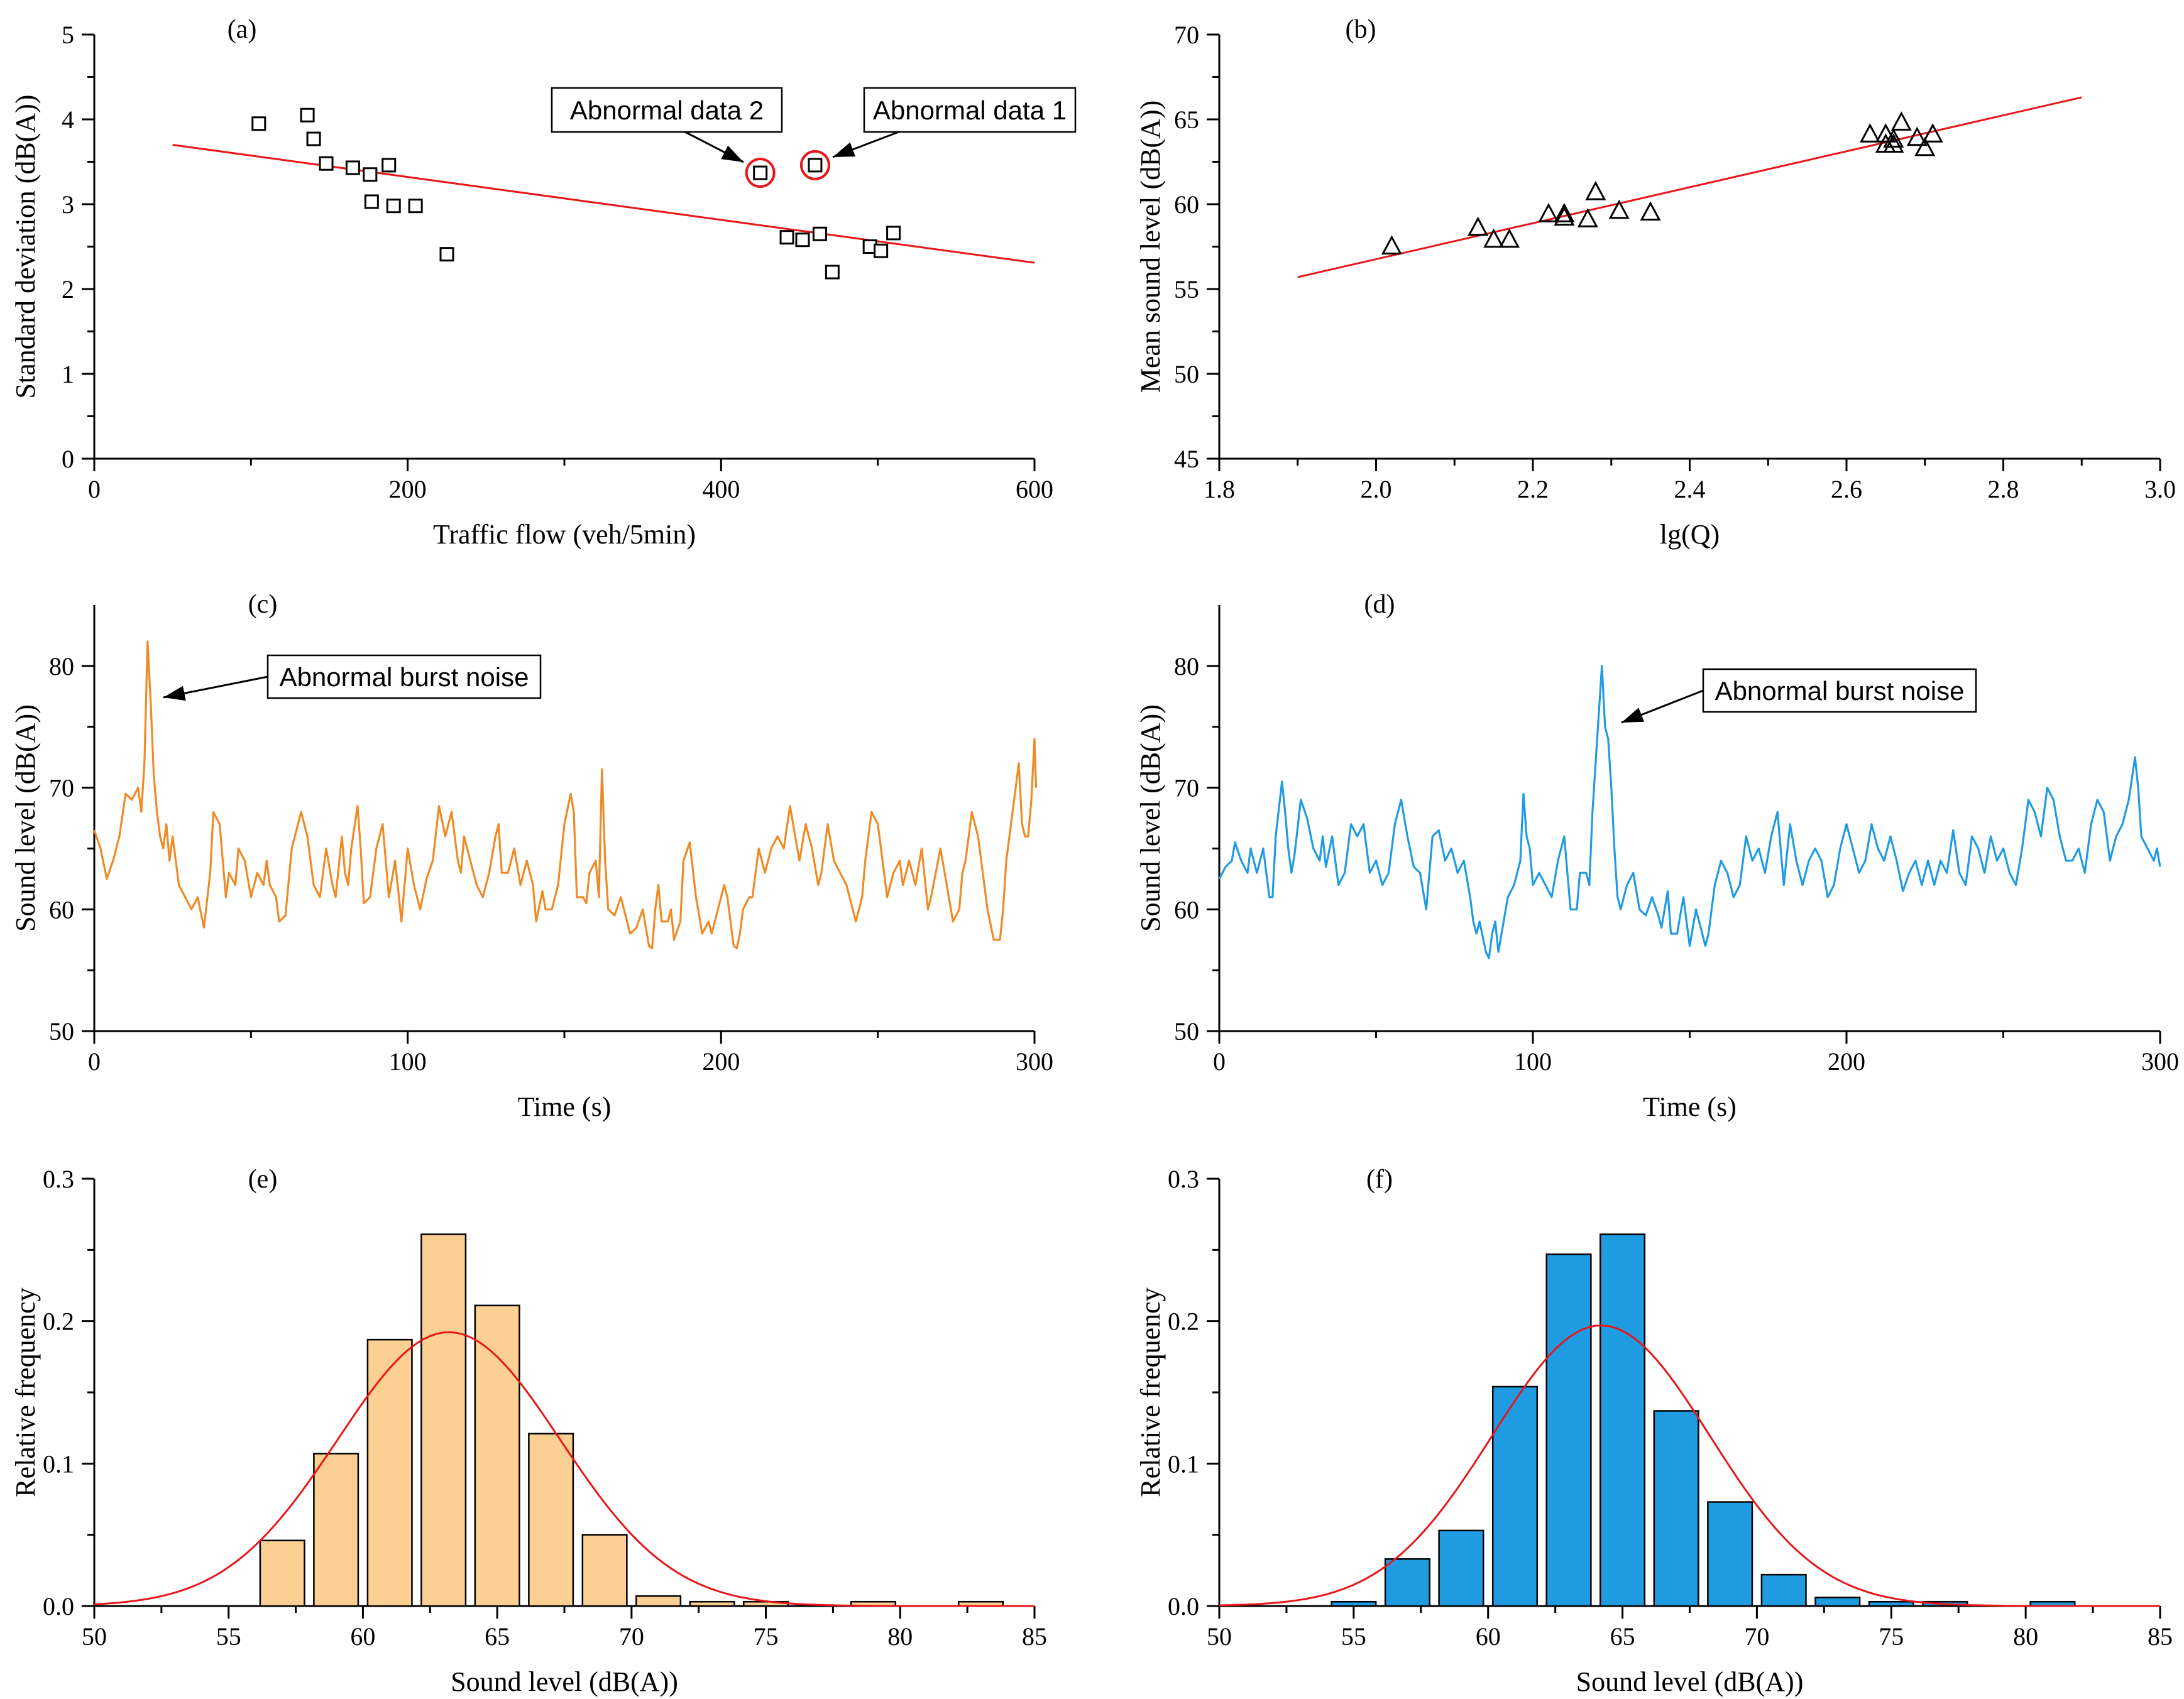 This screenshot has height=1699, width=2184. I want to click on panel-b-y-tick-label: 70, so click(1186, 35).